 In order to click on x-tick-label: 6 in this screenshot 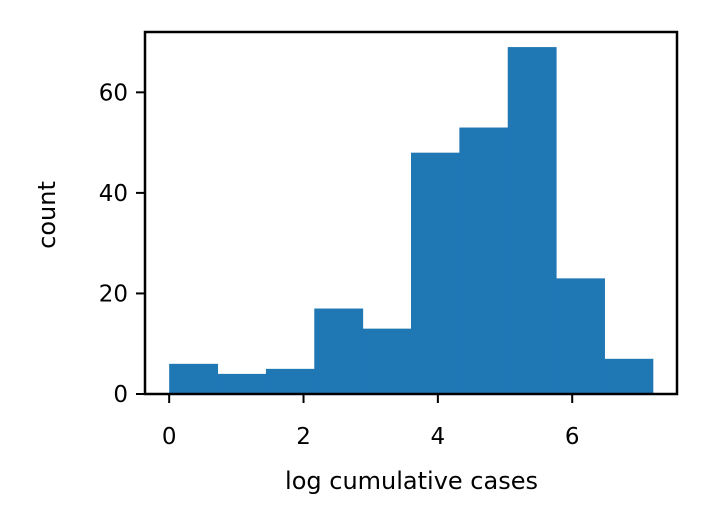, I will do `click(572, 437)`.